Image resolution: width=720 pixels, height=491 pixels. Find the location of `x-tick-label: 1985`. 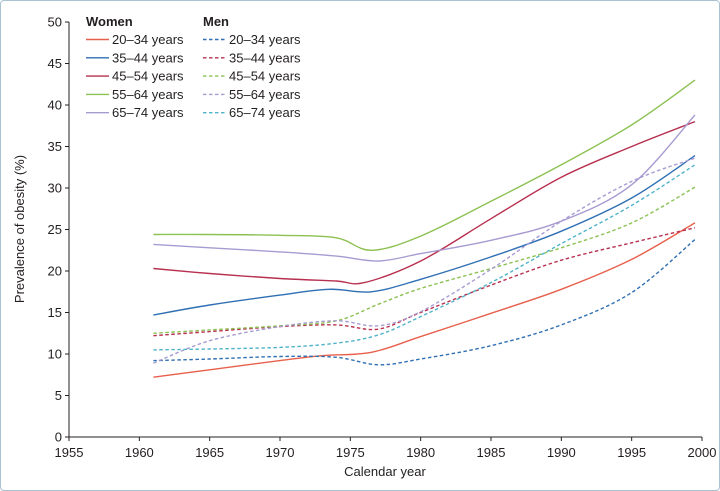

x-tick-label: 1985 is located at coordinates (491, 452).